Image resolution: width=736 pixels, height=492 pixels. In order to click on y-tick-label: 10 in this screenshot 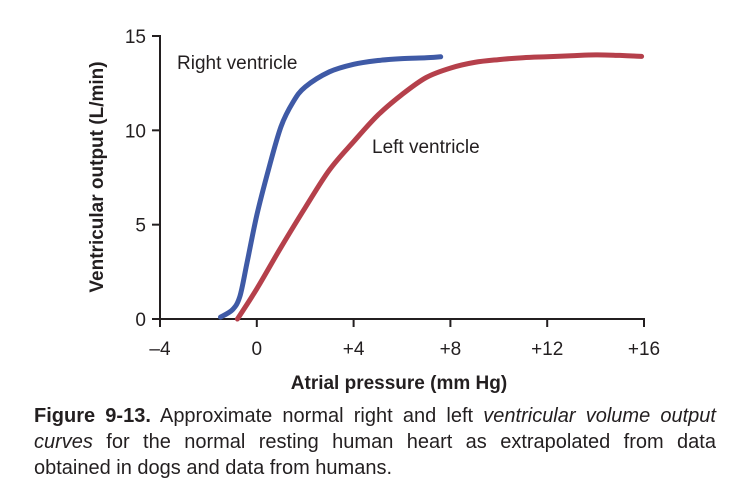, I will do `click(135, 131)`.